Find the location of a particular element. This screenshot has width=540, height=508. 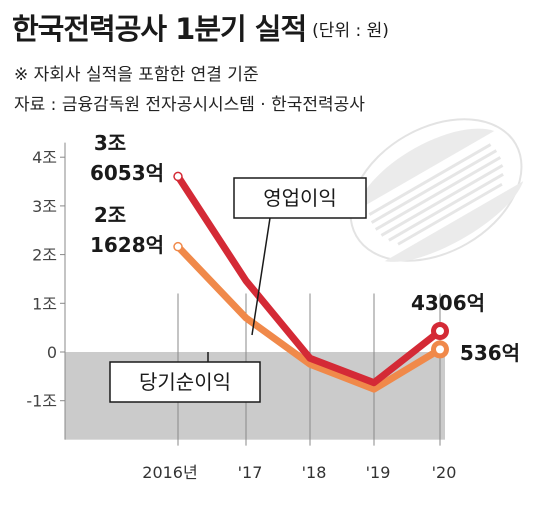

x-tick-label: '18 is located at coordinates (314, 472).